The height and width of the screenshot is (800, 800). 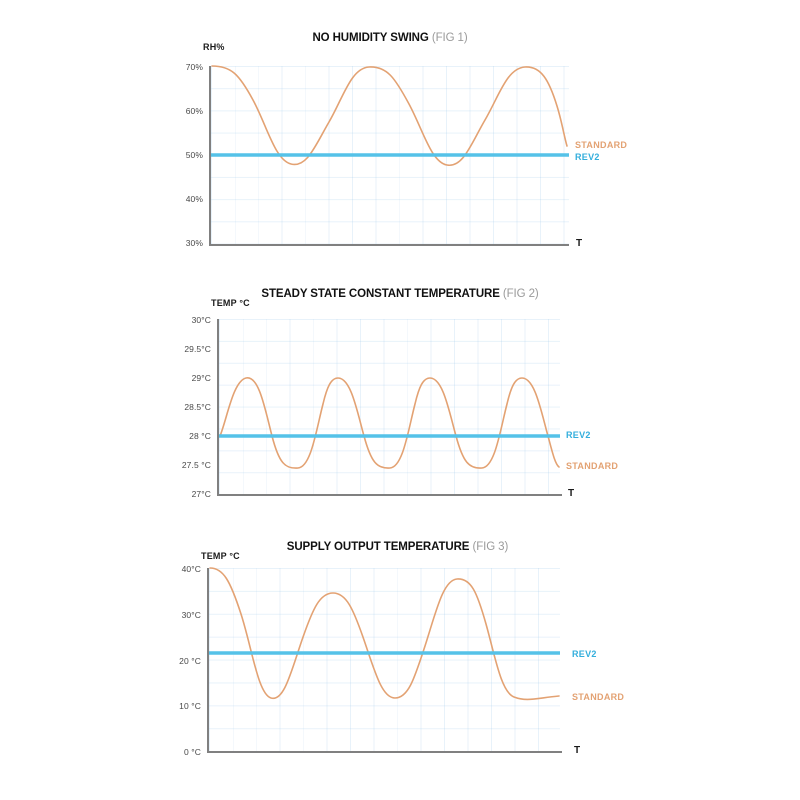 I want to click on figure-2-title-sub: (FIG 2), so click(x=520, y=294).